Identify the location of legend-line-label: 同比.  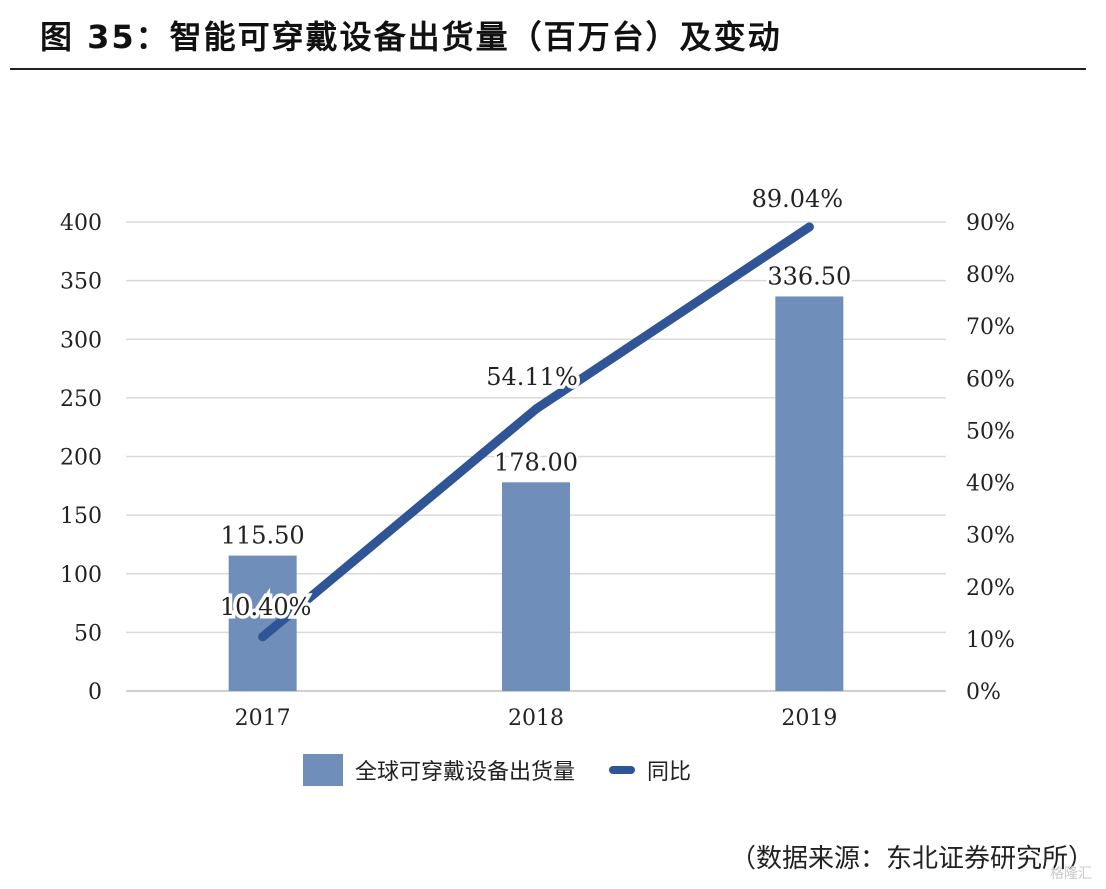
(669, 772).